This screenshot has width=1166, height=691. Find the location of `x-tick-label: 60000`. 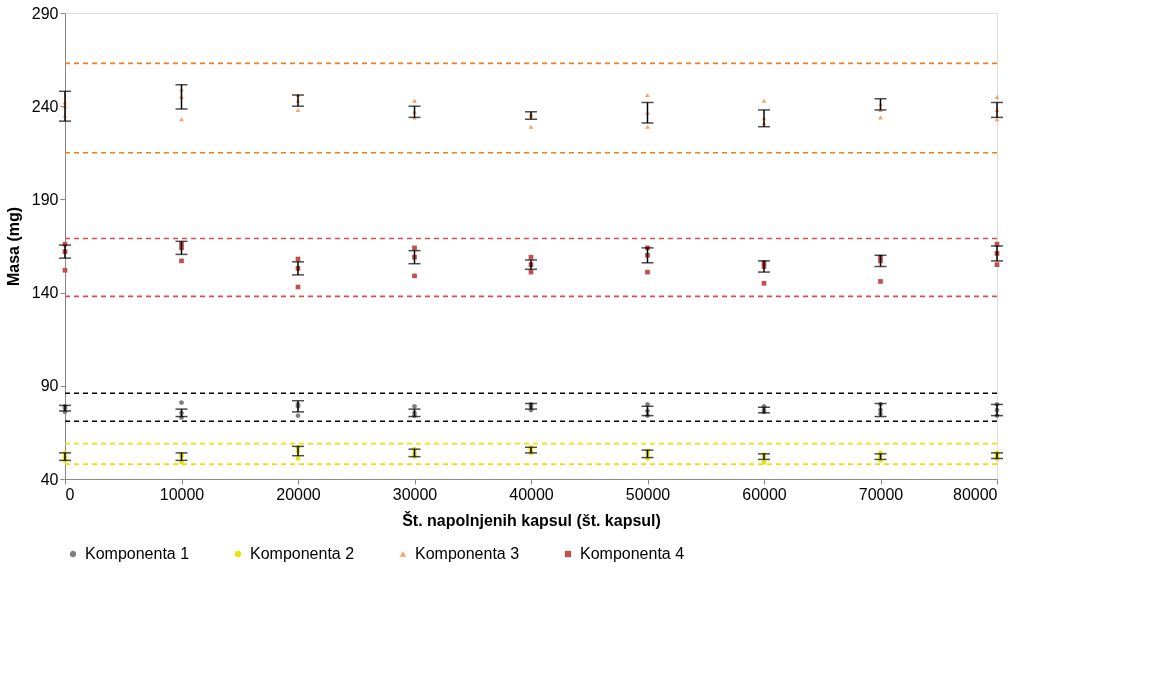

x-tick-label: 60000 is located at coordinates (764, 494).